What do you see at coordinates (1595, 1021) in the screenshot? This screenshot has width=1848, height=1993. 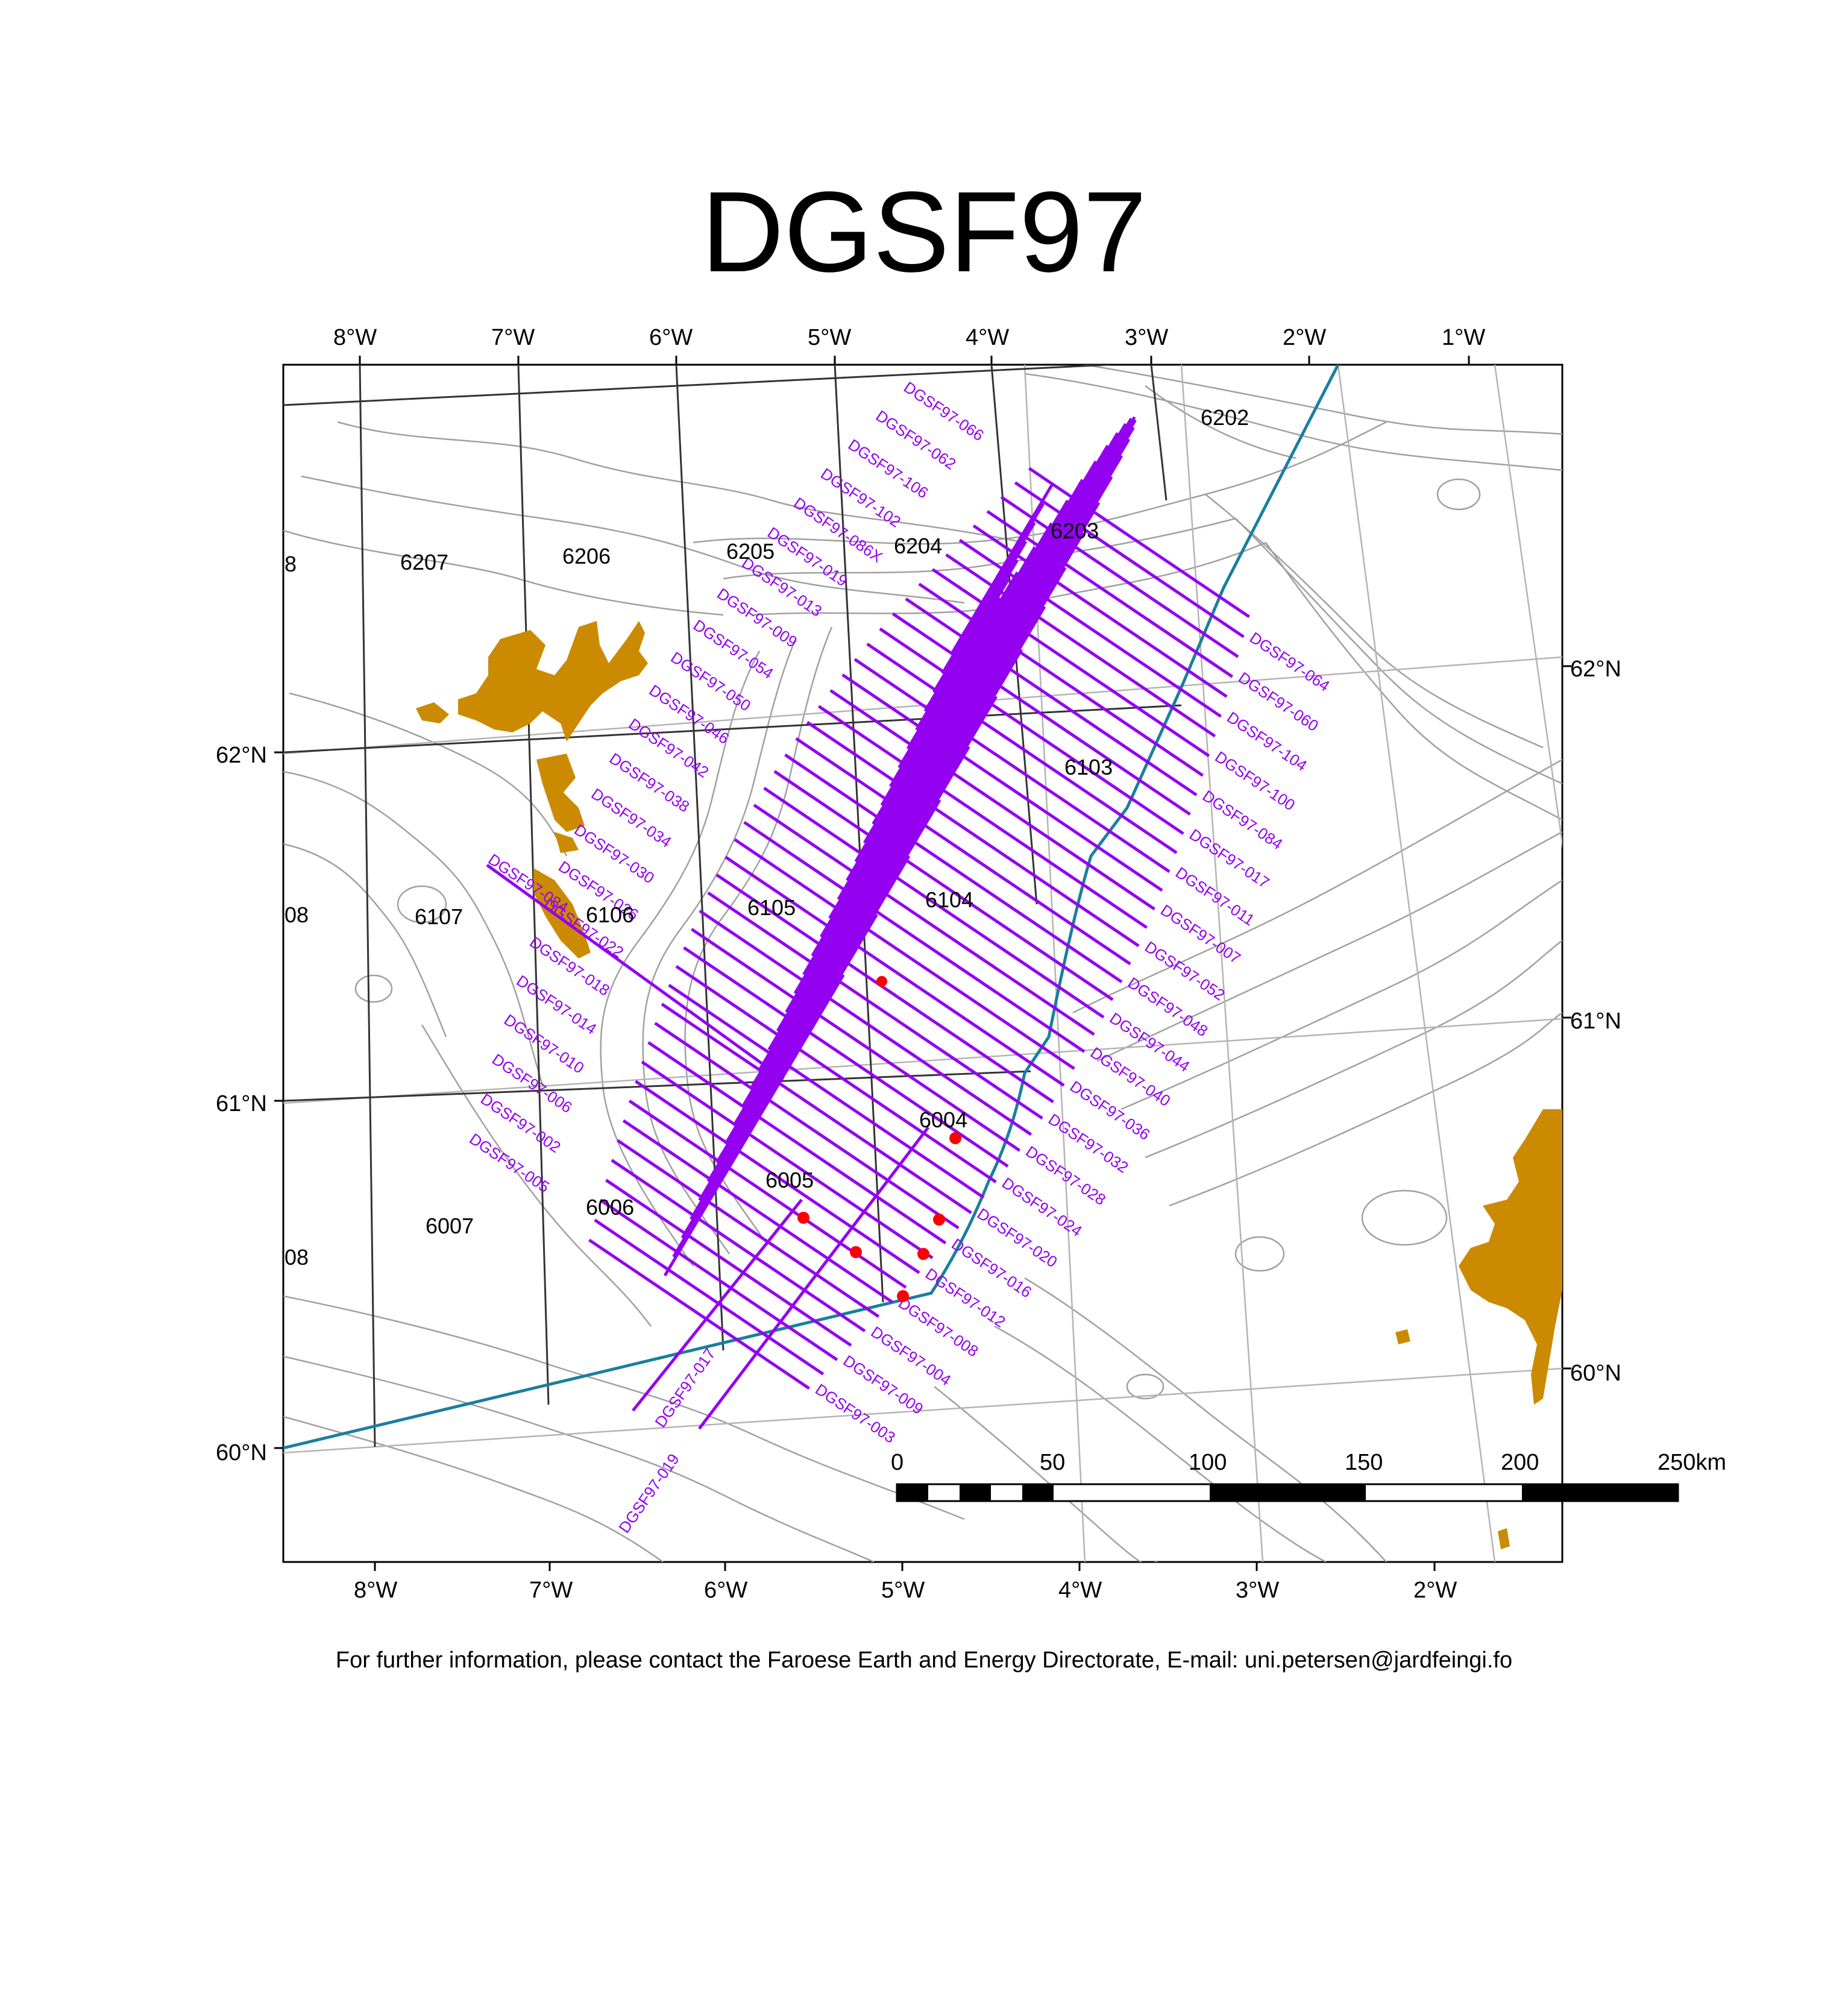 I see `right-axis-label: 61°N` at bounding box center [1595, 1021].